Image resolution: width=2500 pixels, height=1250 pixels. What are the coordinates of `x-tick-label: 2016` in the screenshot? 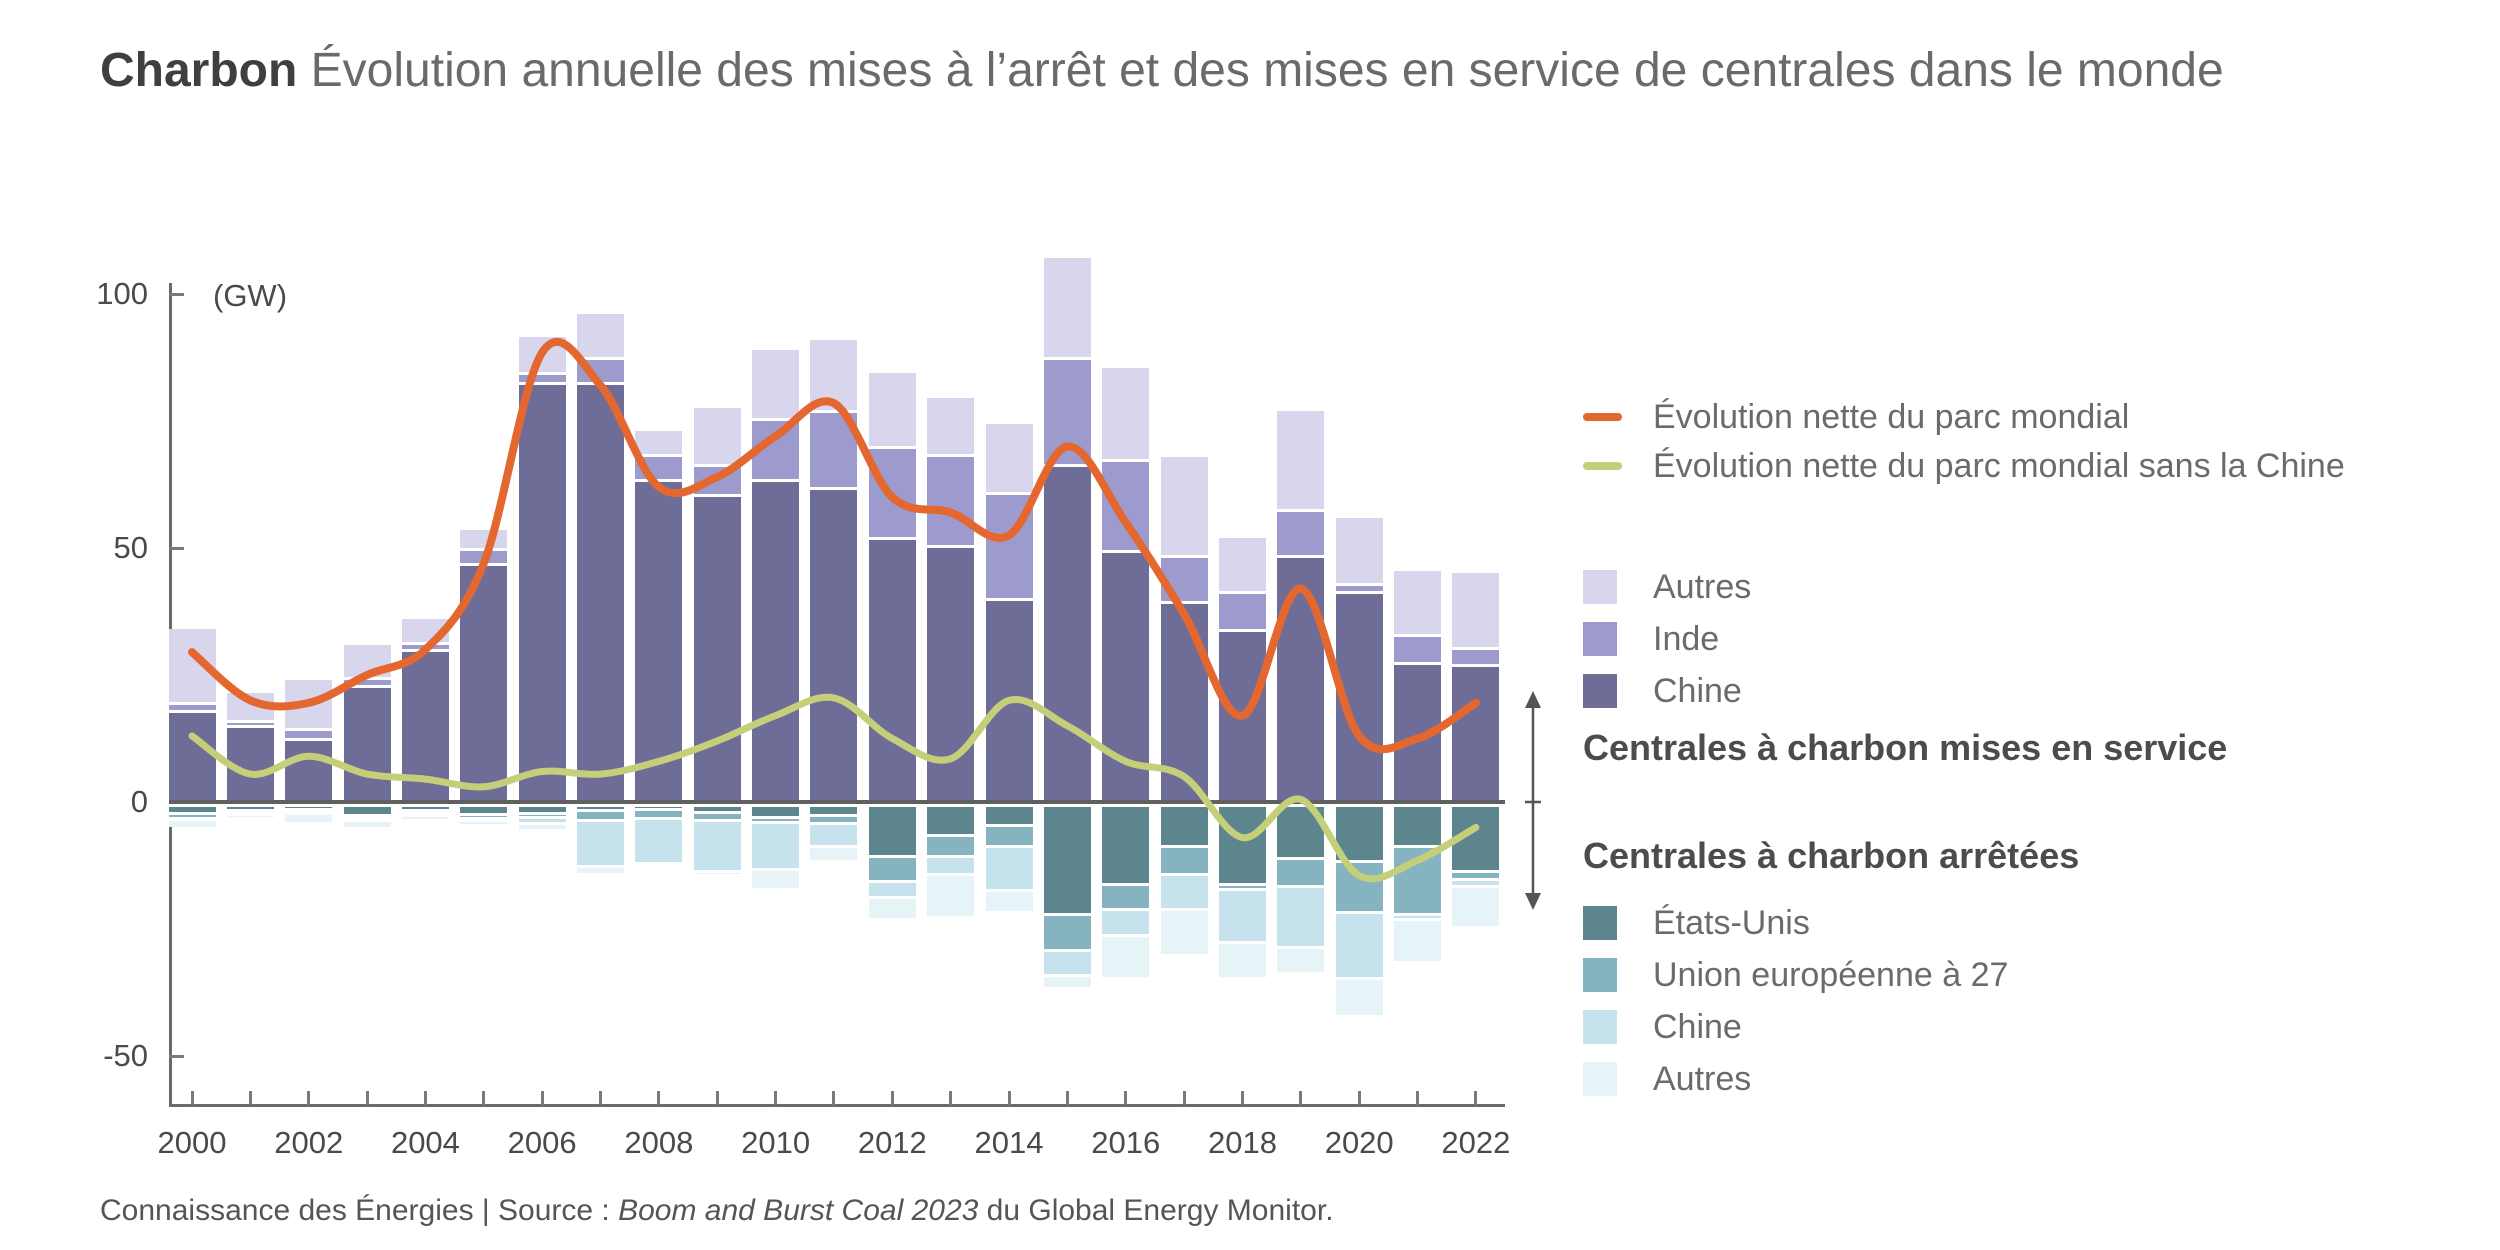 It's located at (1126, 1142).